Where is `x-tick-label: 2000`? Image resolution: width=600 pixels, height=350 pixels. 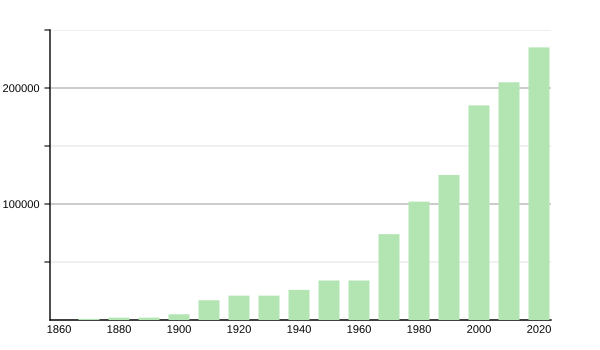 x-tick-label: 2000 is located at coordinates (479, 329).